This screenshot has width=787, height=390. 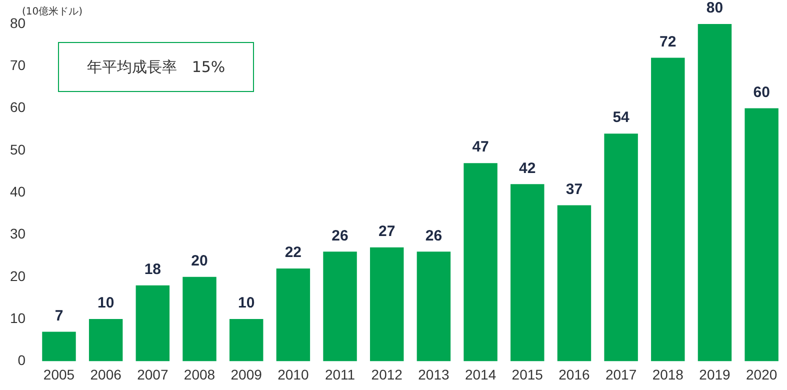 I want to click on y-tick-label: 30, so click(x=18, y=234).